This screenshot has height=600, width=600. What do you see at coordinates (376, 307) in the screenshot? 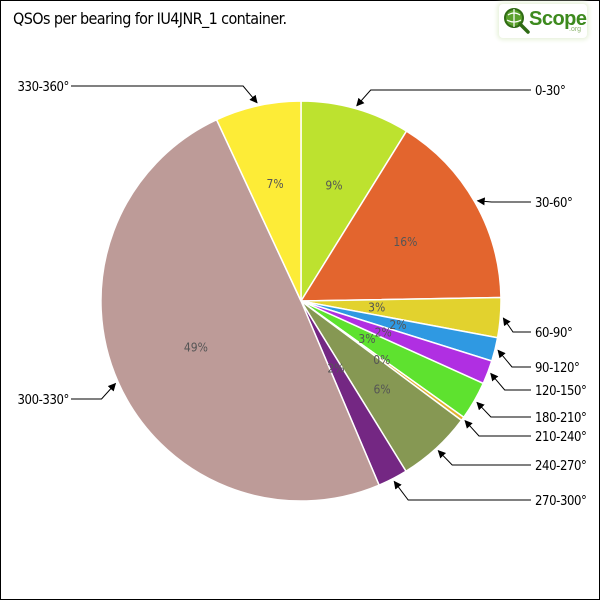
I see `slice-percent-60-90: 3%` at bounding box center [376, 307].